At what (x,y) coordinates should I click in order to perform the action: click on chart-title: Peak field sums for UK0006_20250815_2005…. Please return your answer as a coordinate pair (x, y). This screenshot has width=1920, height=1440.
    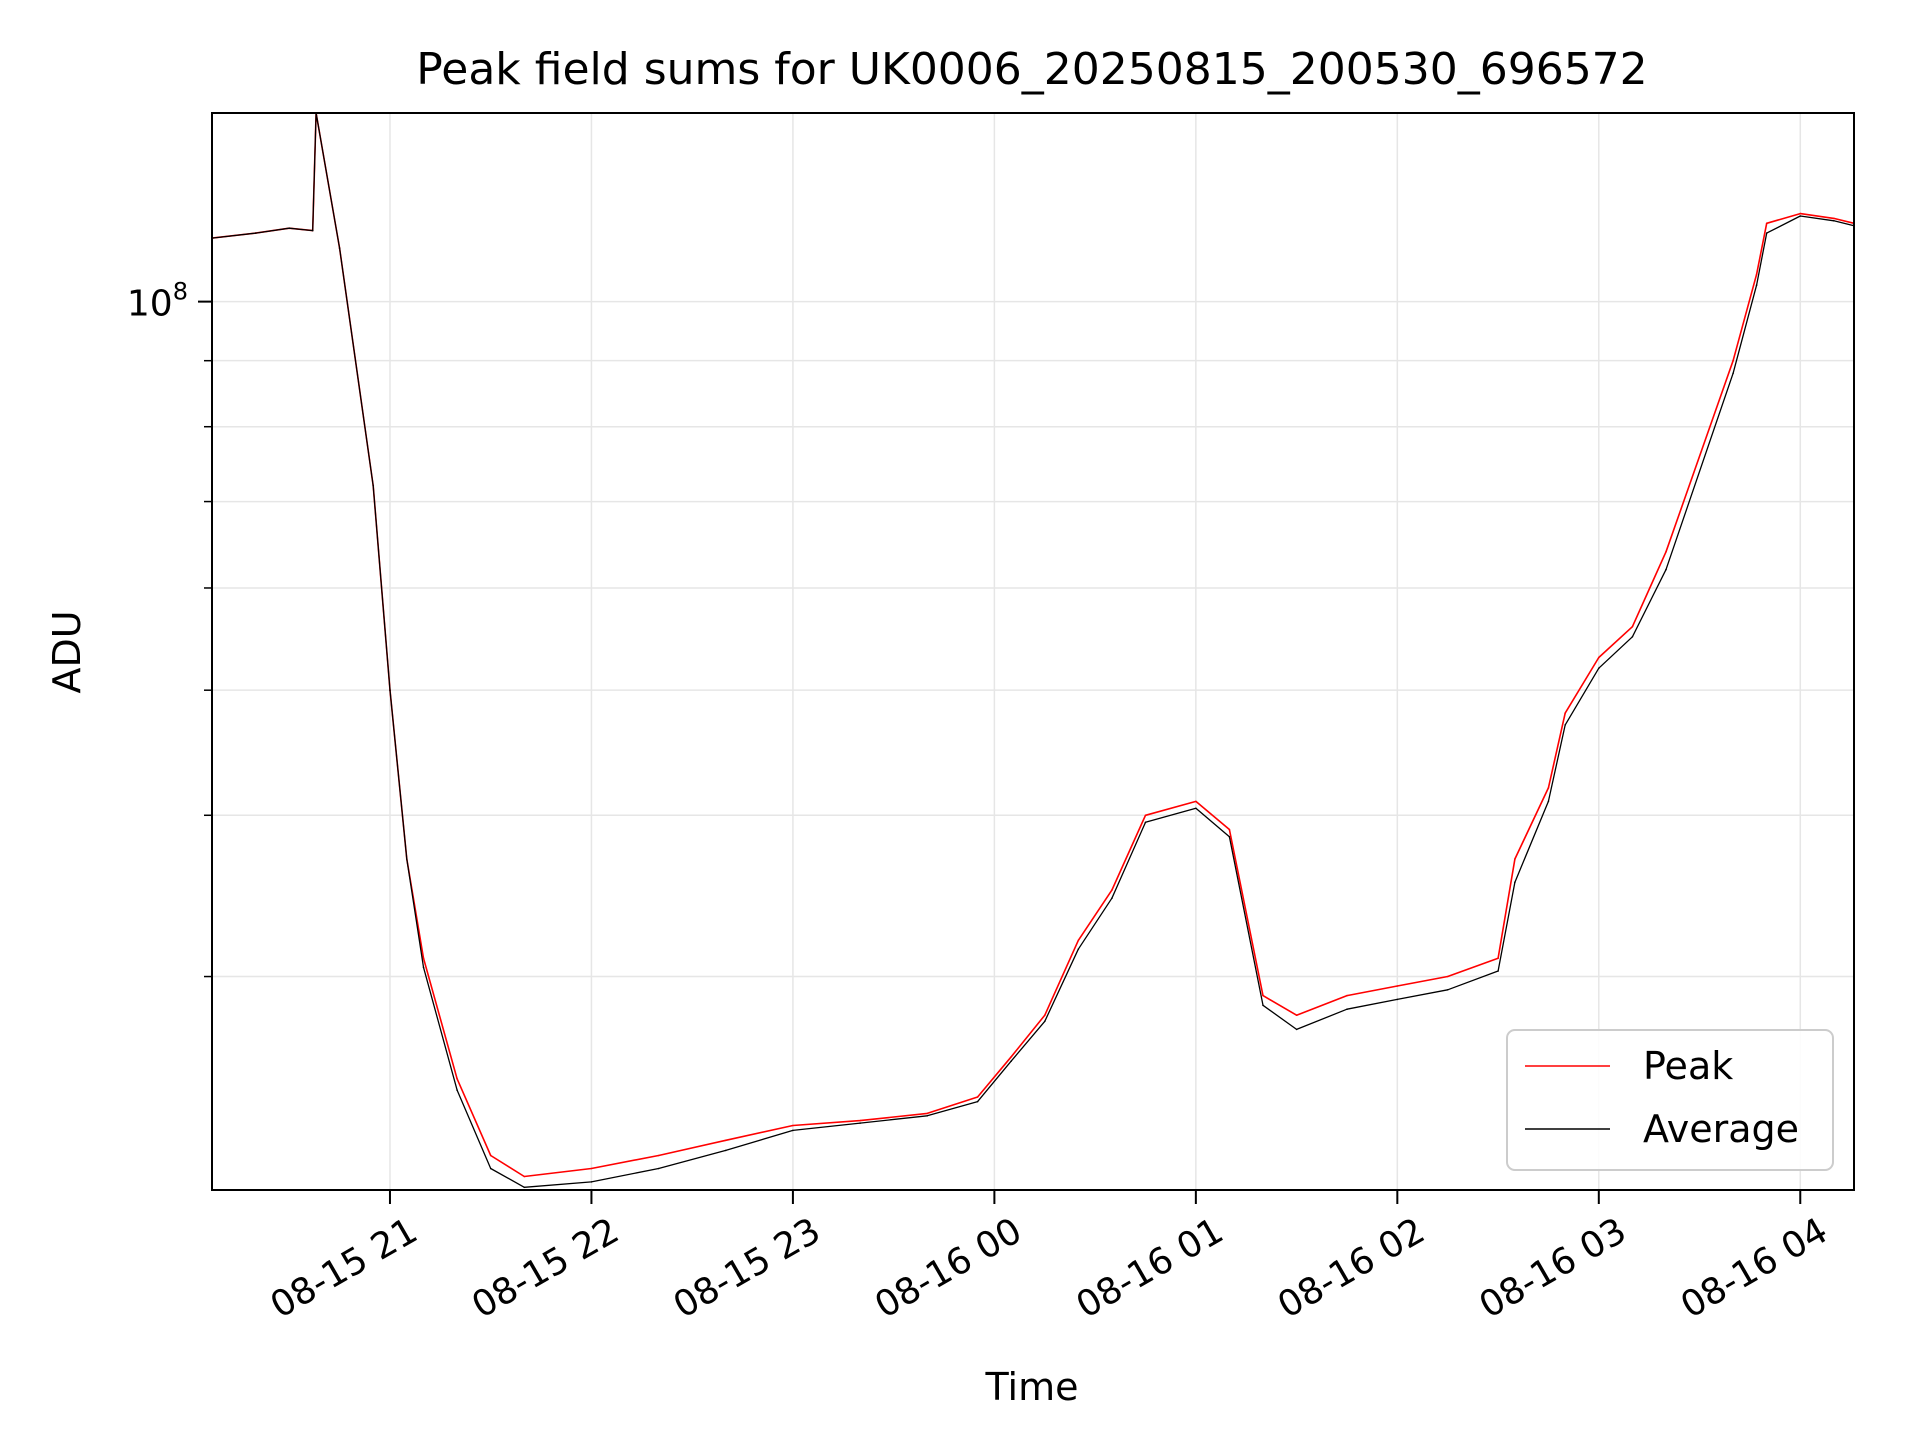
    Looking at the image, I should click on (1031, 69).